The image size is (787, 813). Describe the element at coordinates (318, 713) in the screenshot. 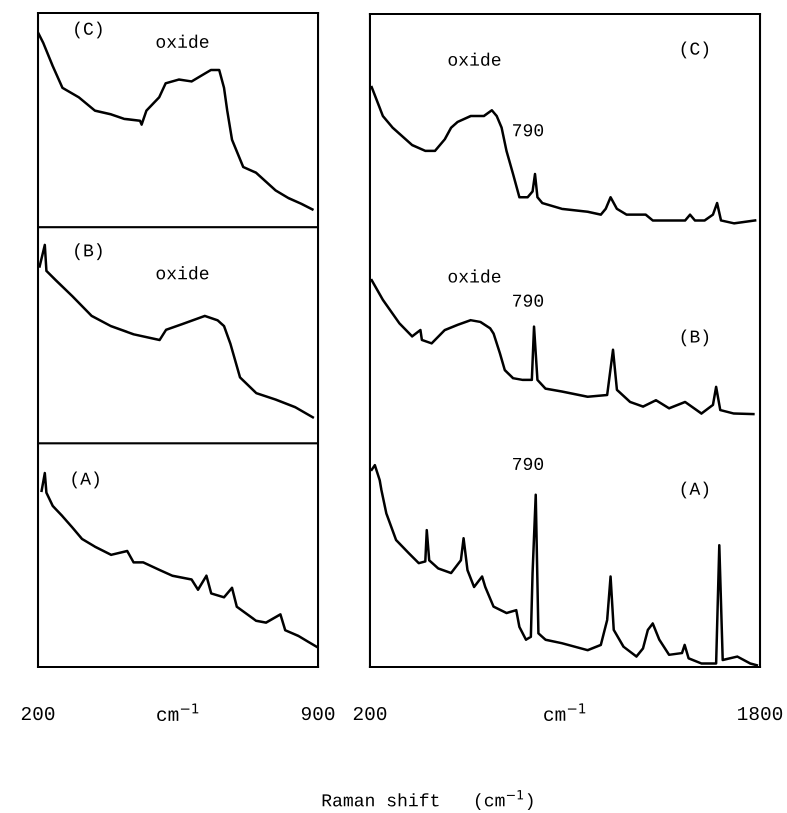

I see `x-tick-label: 900` at that location.